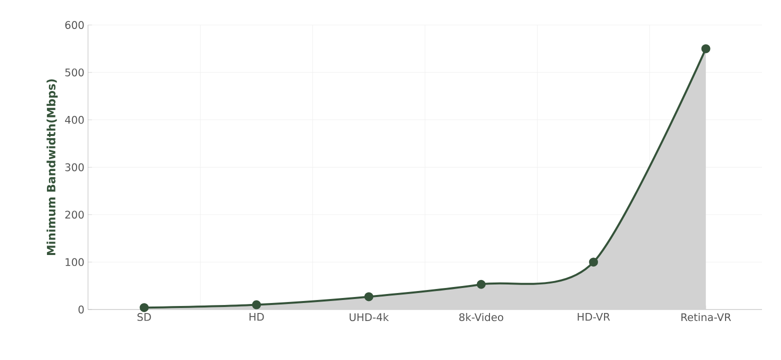 The image size is (781, 360). Describe the element at coordinates (52, 167) in the screenshot. I see `y-axis-title: Minimum Bandwidth(Mbps)` at that location.